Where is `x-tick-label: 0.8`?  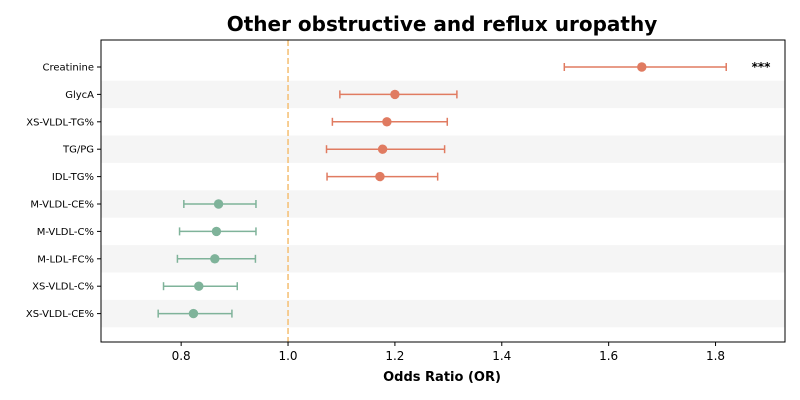 x-tick-label: 0.8 is located at coordinates (181, 356).